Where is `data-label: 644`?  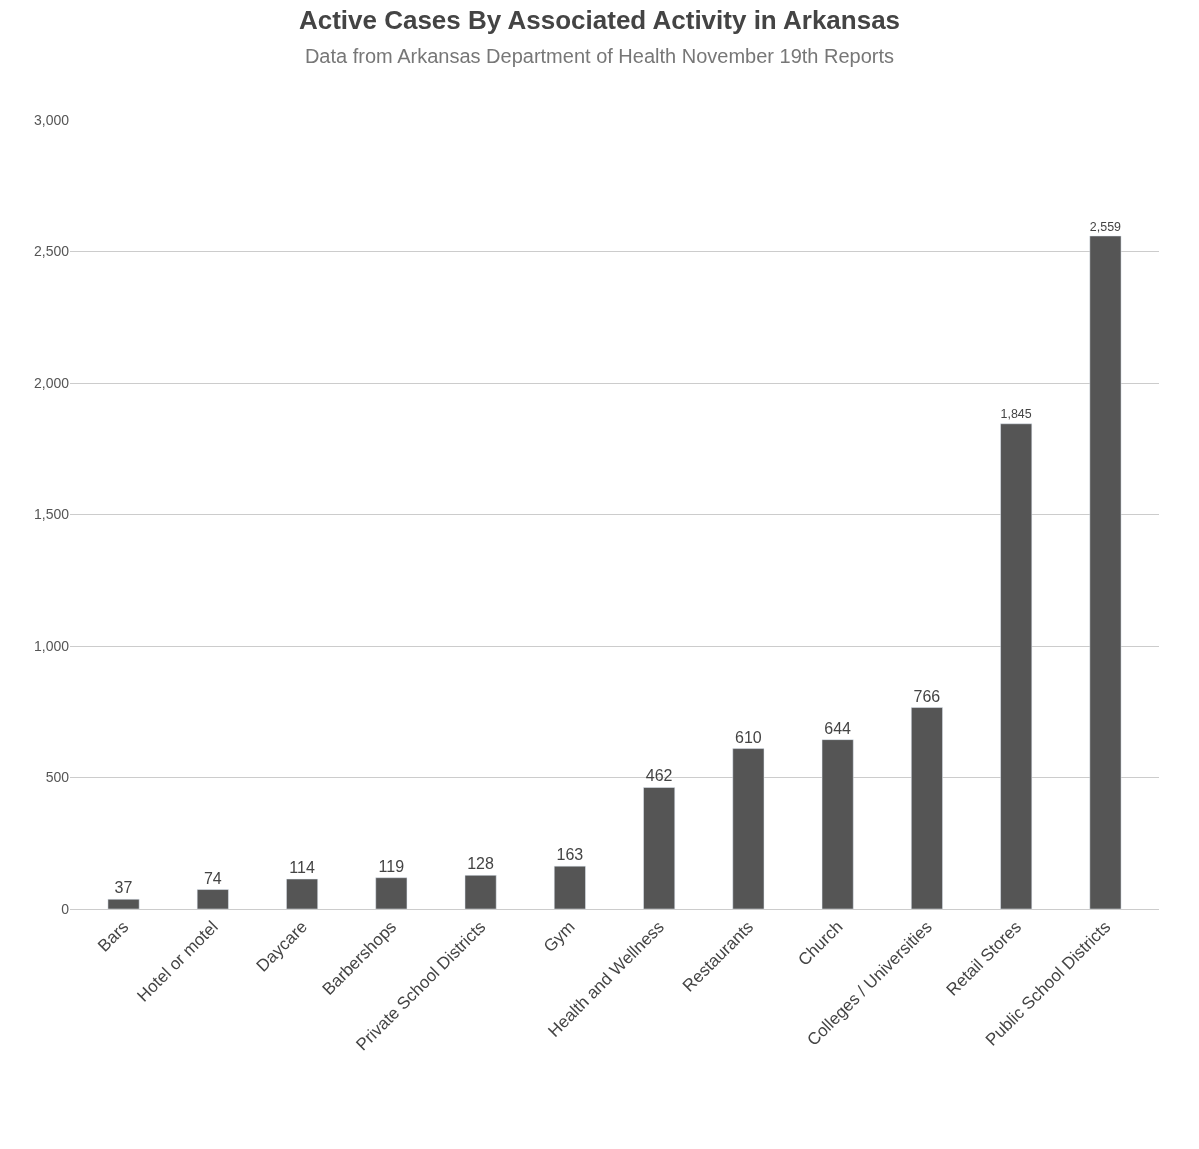 data-label: 644 is located at coordinates (838, 728).